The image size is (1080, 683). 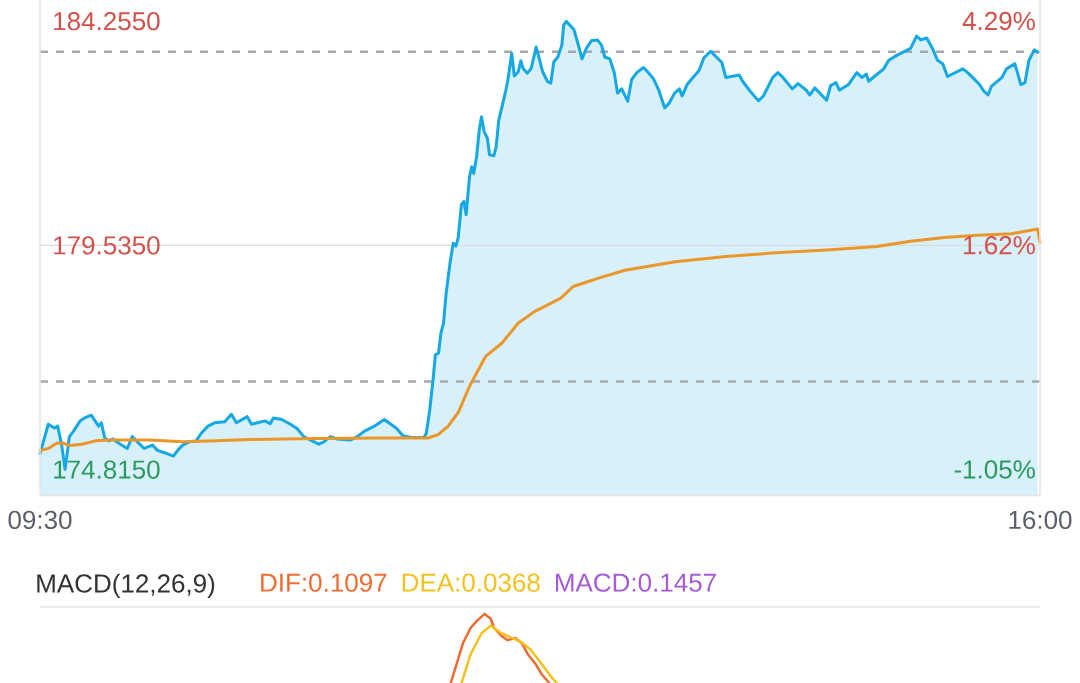 I want to click on series-label: DEA:0.0368, so click(x=471, y=582).